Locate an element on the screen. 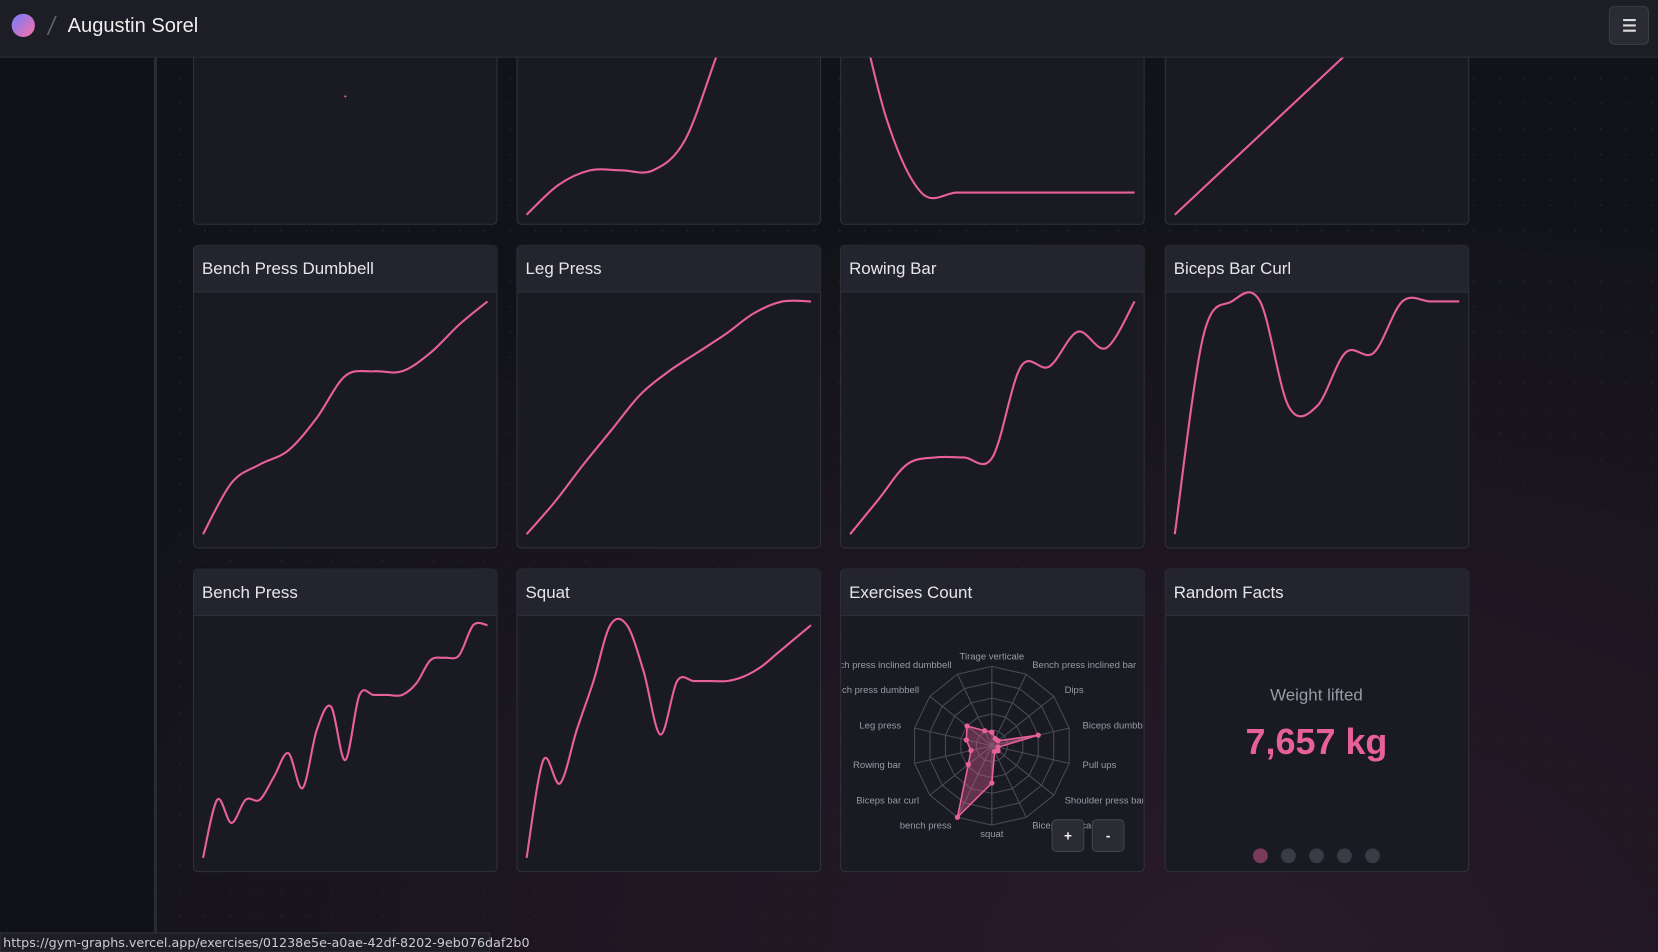 This screenshot has width=1658, height=952. user-name: Augustin Sorel is located at coordinates (133, 26).